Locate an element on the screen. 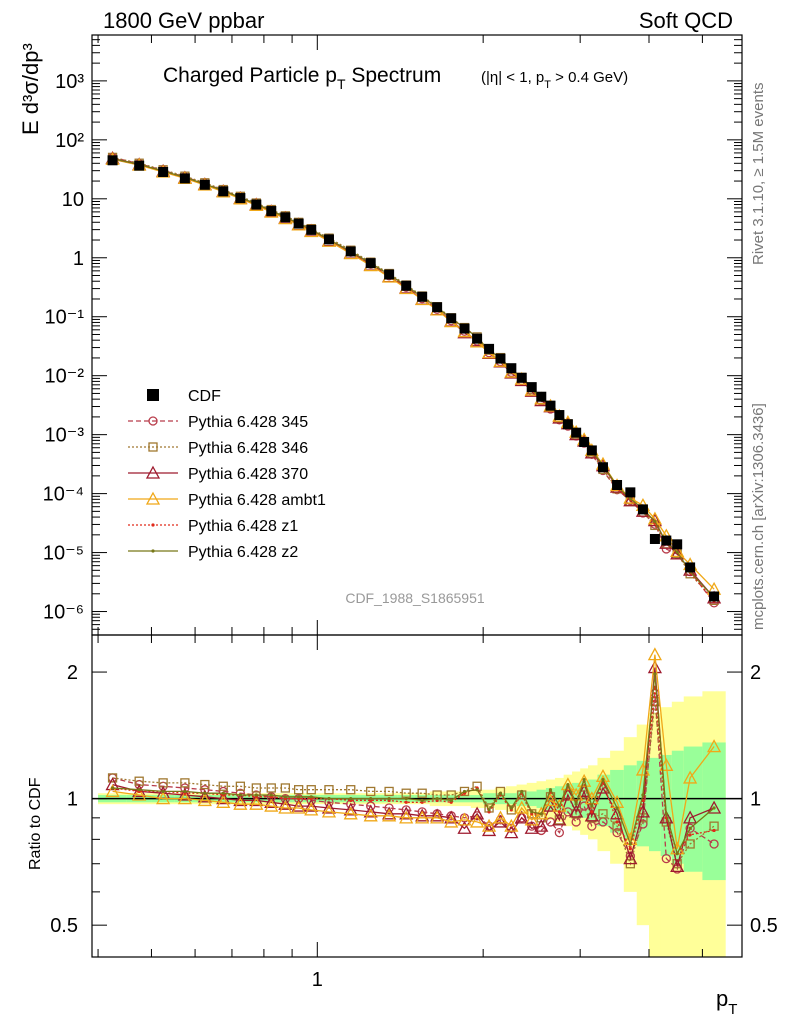 Image resolution: width=786 pixels, height=1024 pixels. y-tick-label: 10⁻³ is located at coordinates (65, 436).